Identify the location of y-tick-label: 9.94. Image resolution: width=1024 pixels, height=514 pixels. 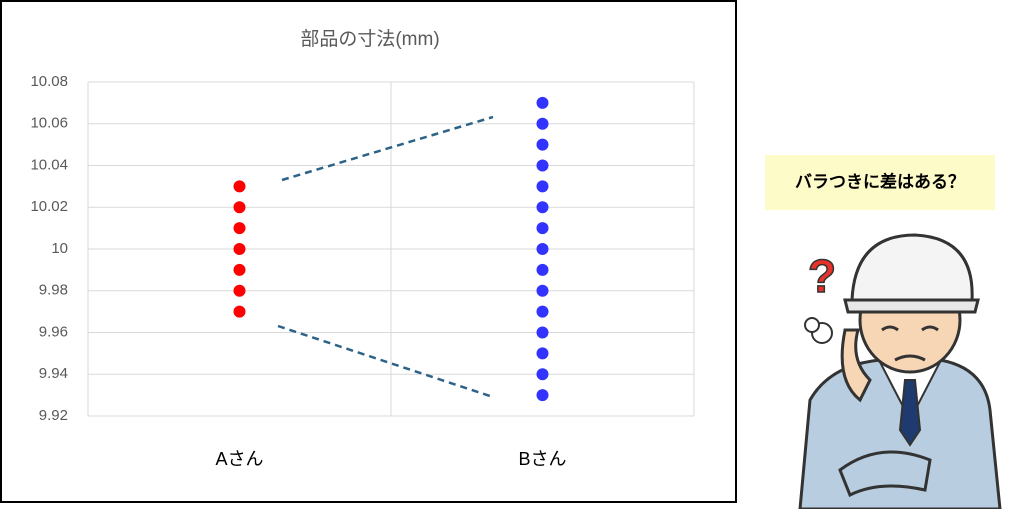
(53, 373).